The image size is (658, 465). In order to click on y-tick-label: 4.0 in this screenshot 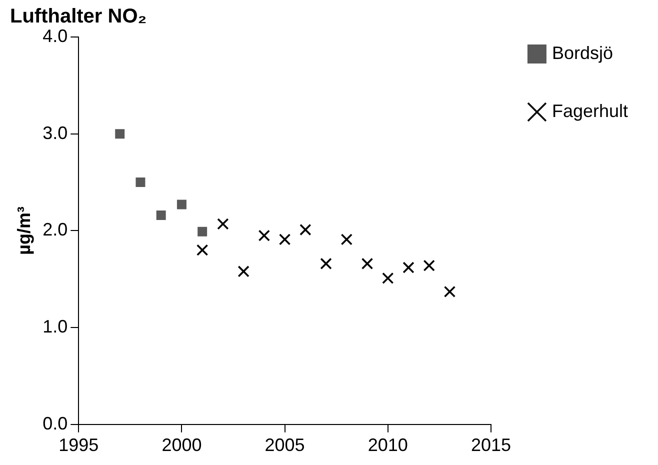, I will do `click(55, 36)`.